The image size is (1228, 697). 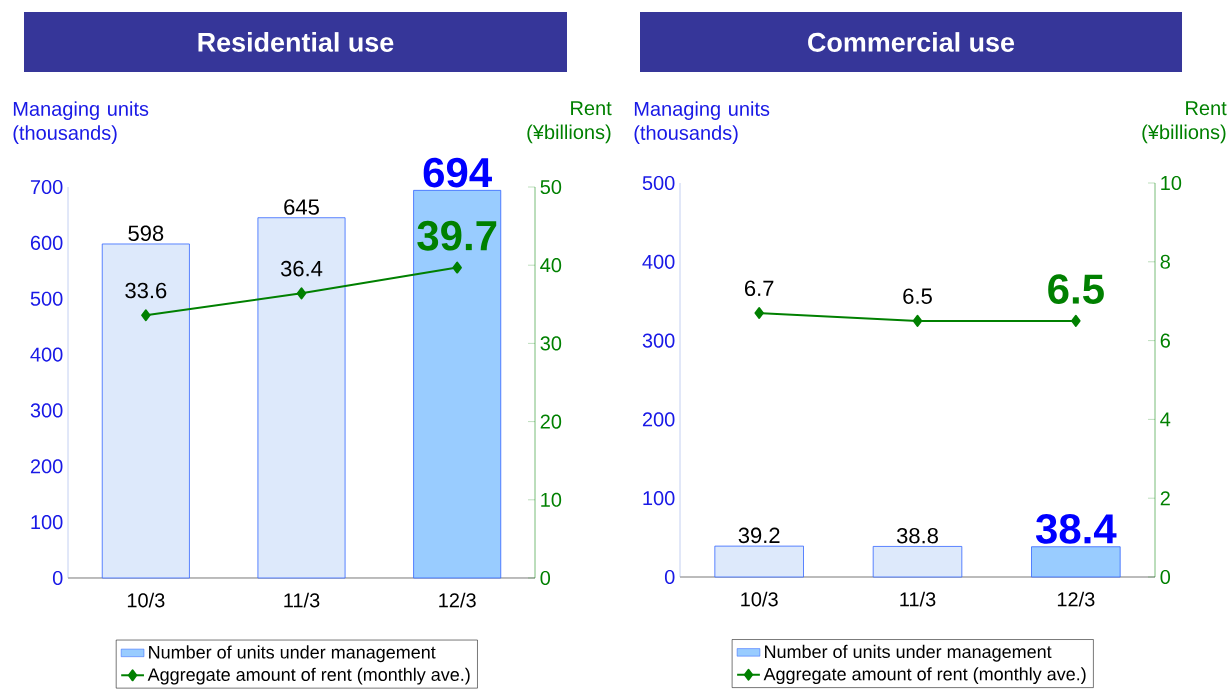 What do you see at coordinates (1165, 419) in the screenshot?
I see `y2-tick-label: 4` at bounding box center [1165, 419].